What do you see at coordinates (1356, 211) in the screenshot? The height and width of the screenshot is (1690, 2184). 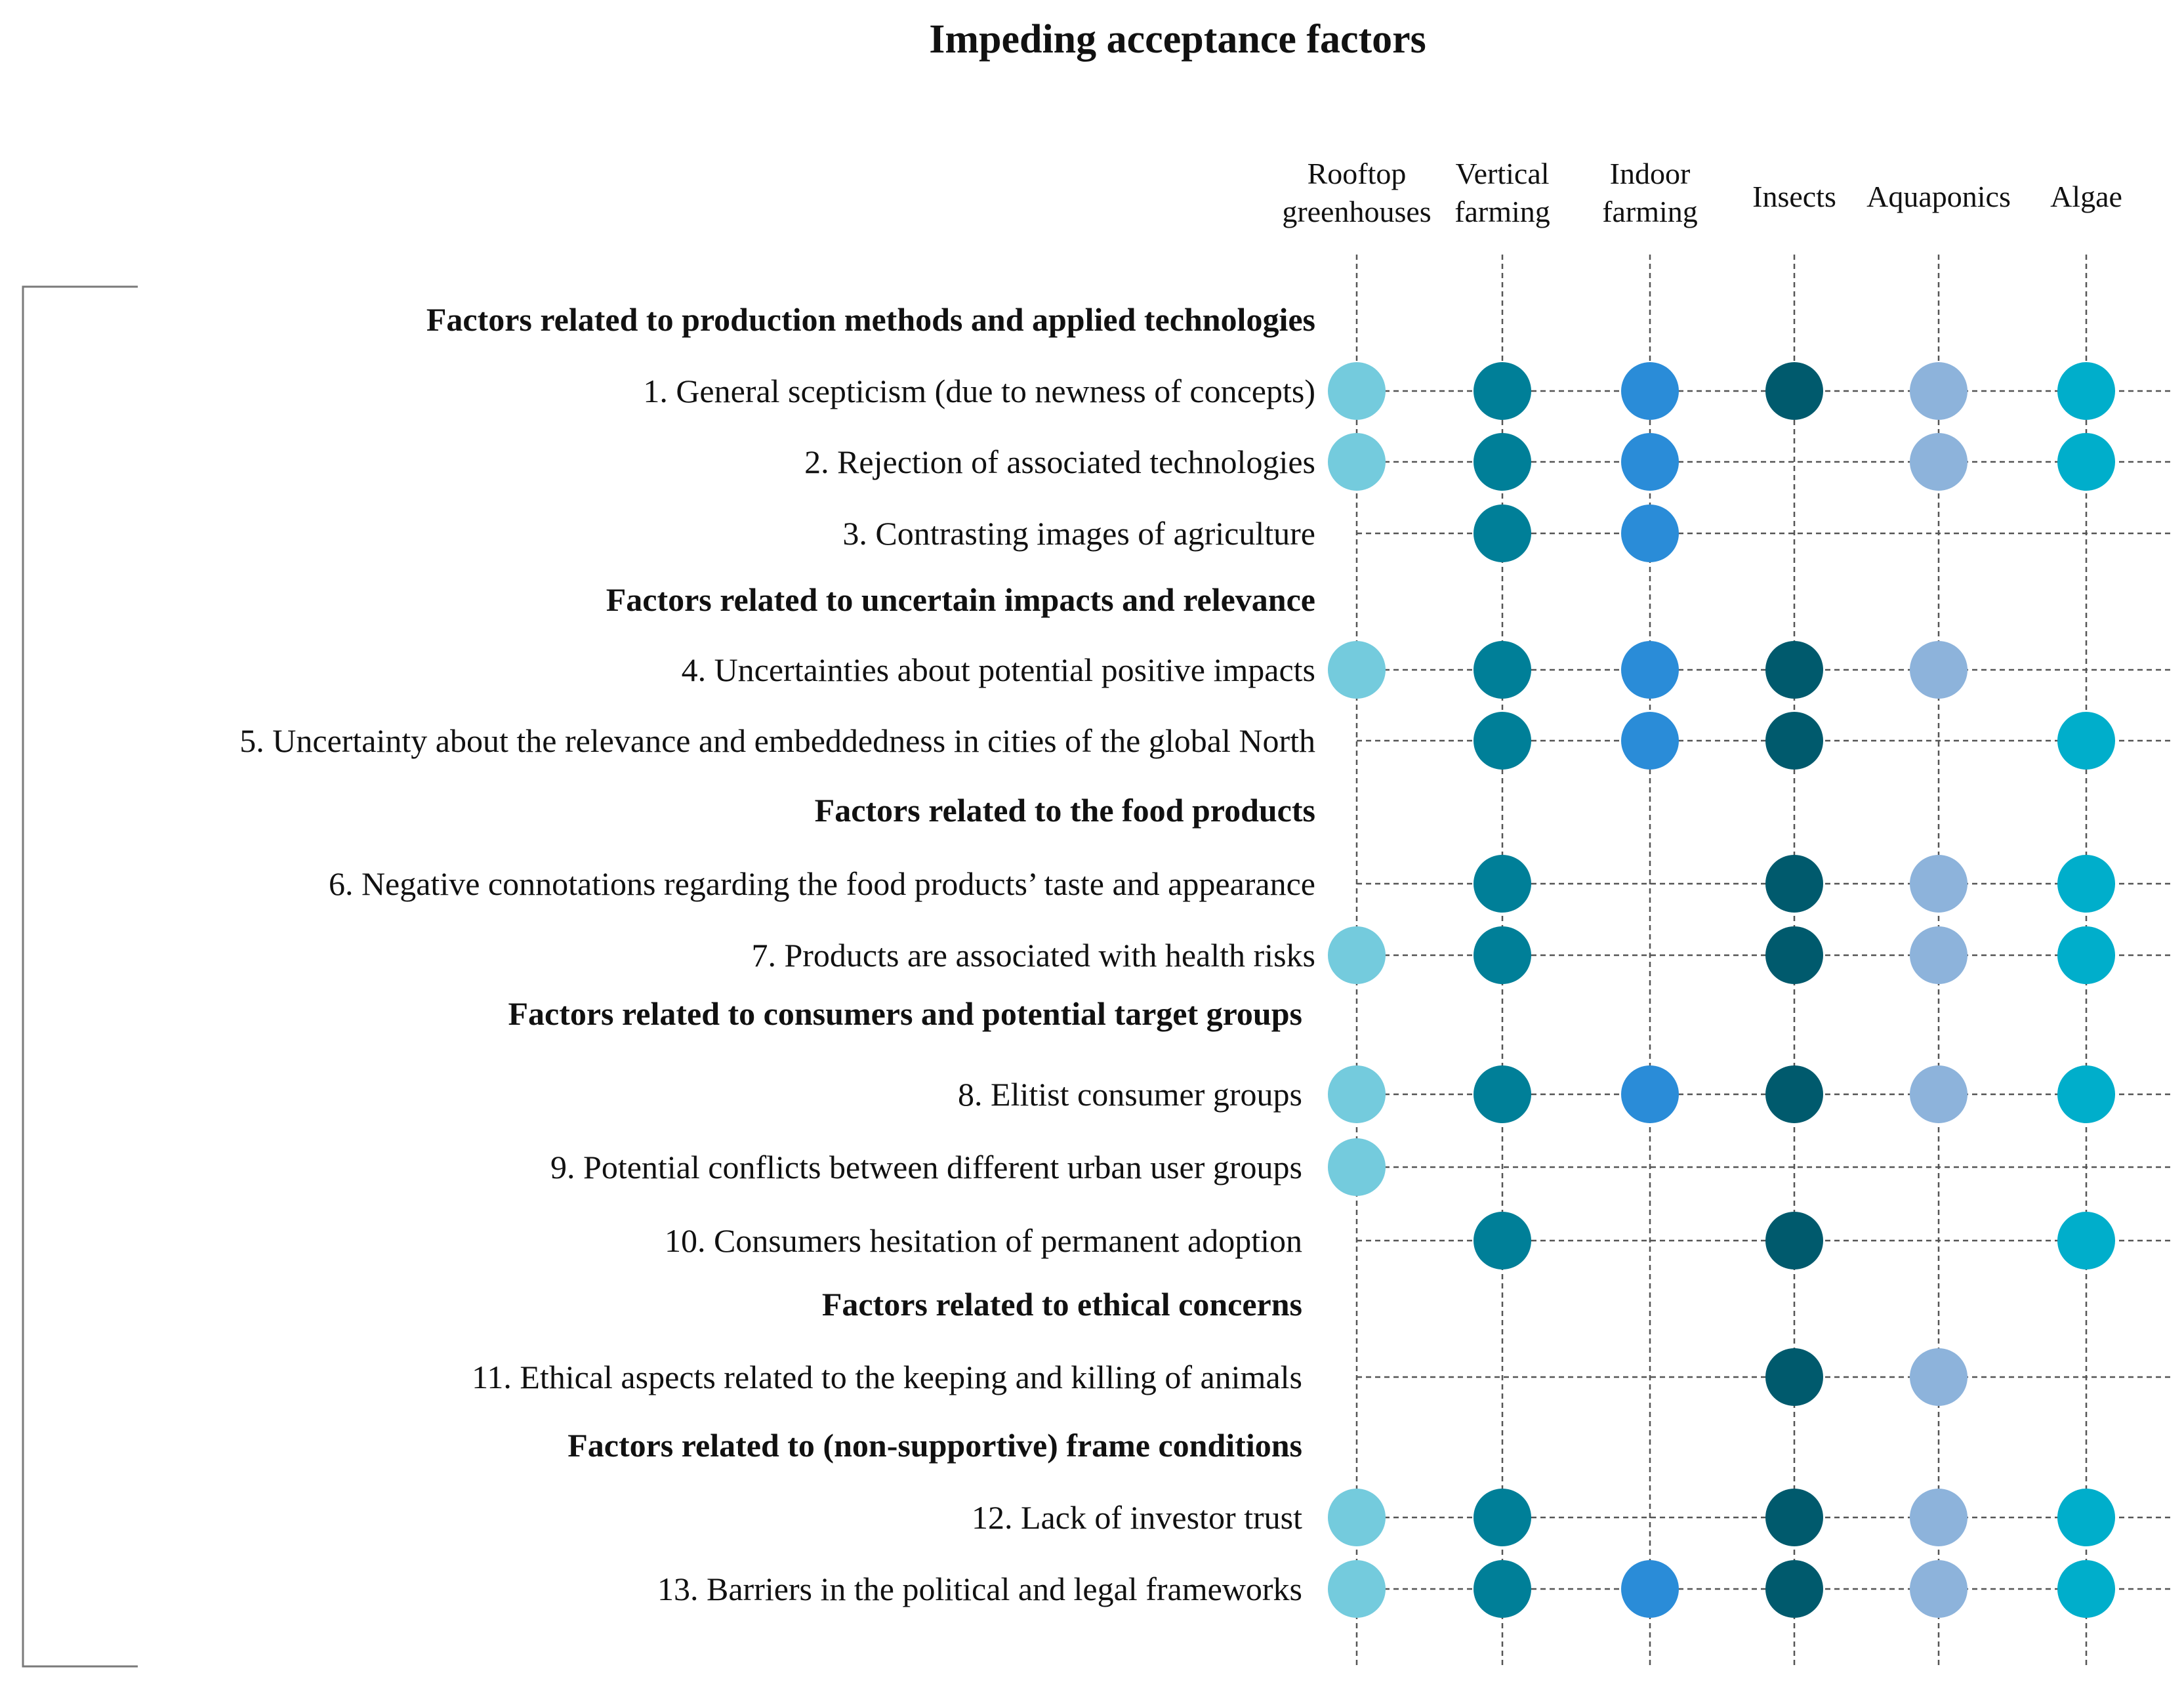 I see `column-header-line2: greenhouses` at bounding box center [1356, 211].